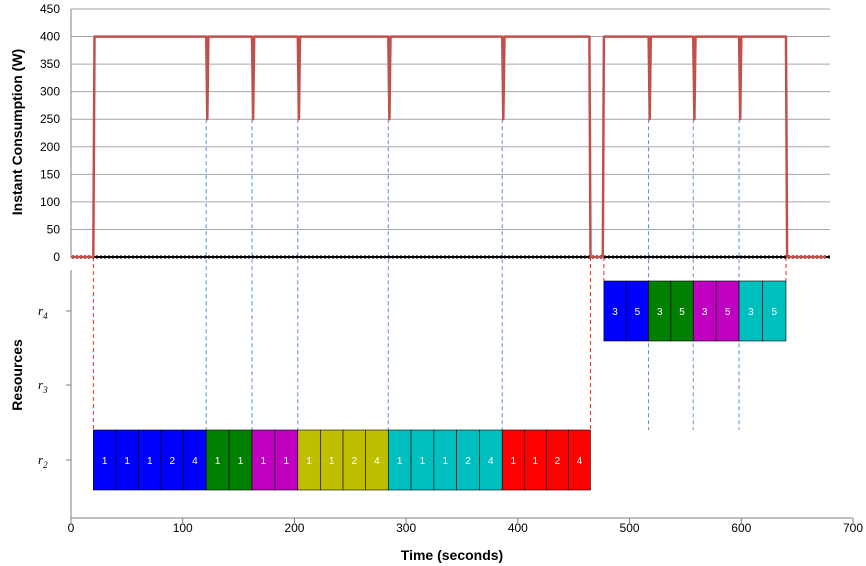 This screenshot has height=566, width=866. What do you see at coordinates (294, 528) in the screenshot?
I see `time-tick-label: 200` at bounding box center [294, 528].